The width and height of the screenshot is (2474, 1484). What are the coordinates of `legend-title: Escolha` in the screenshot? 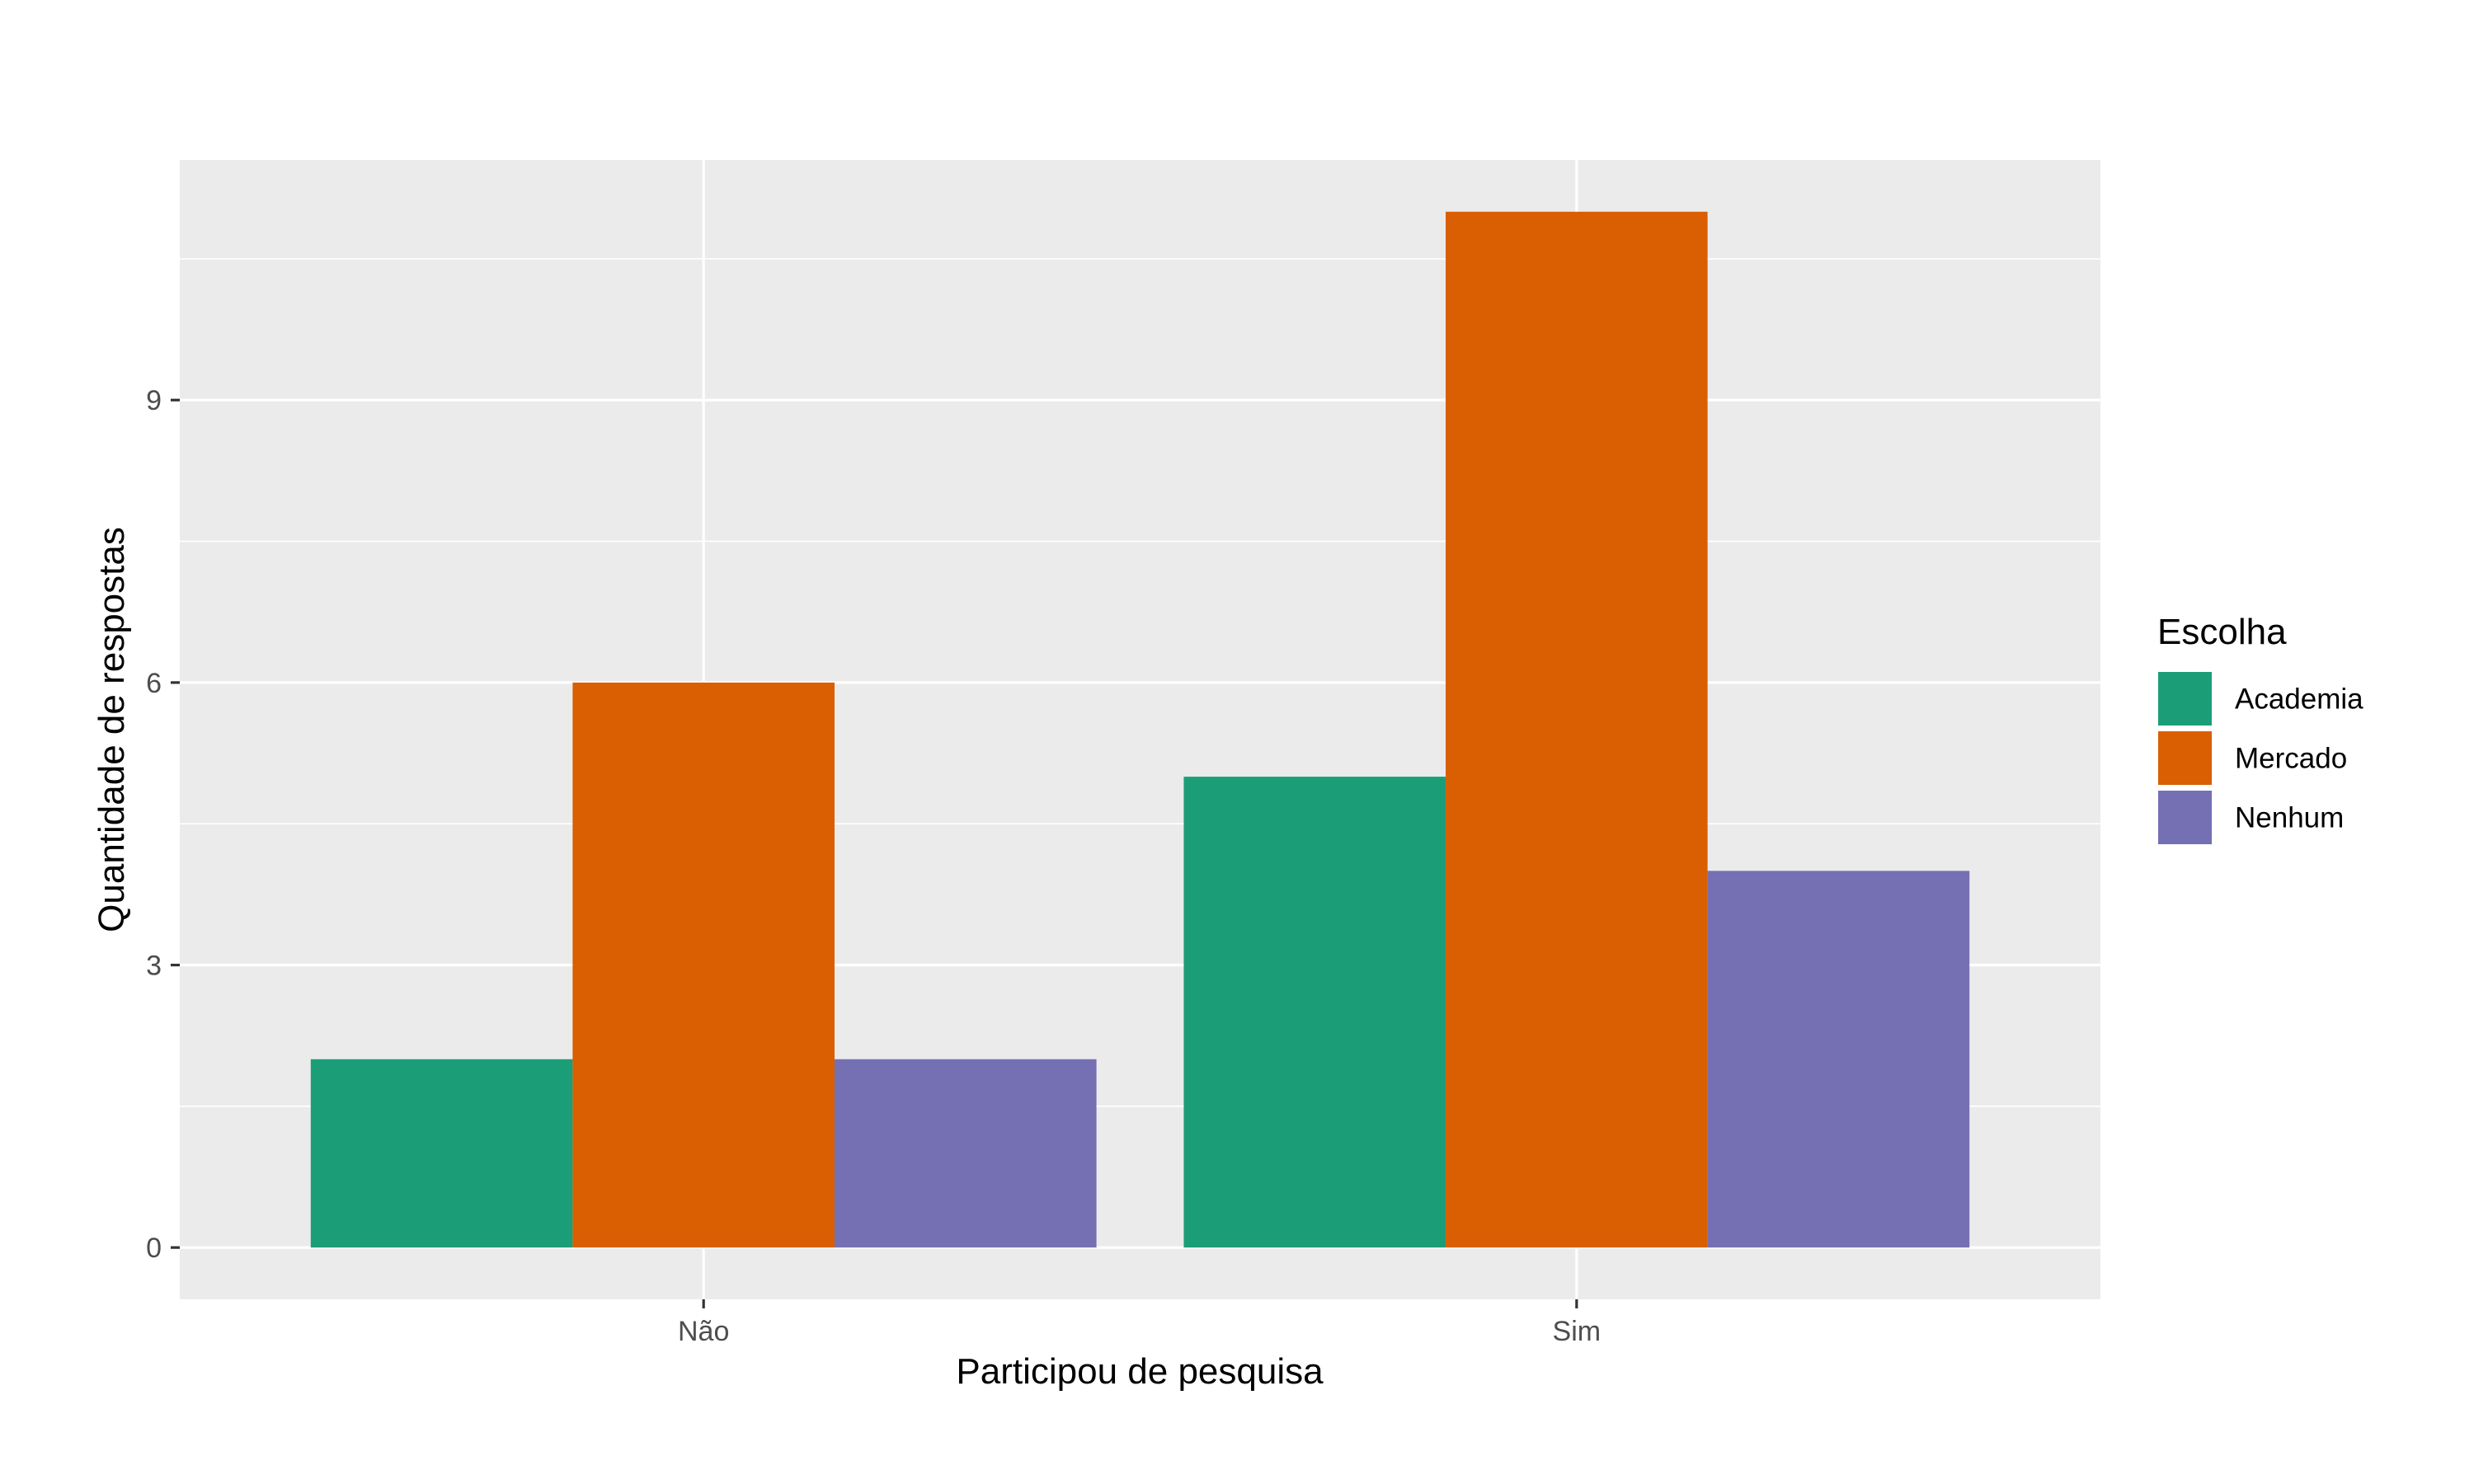 It's located at (2222, 632).